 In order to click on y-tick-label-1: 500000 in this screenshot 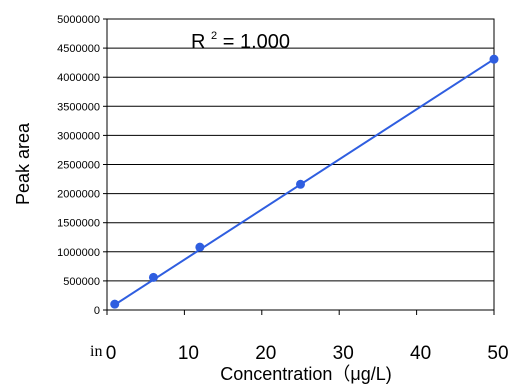, I will do `click(81, 282)`.